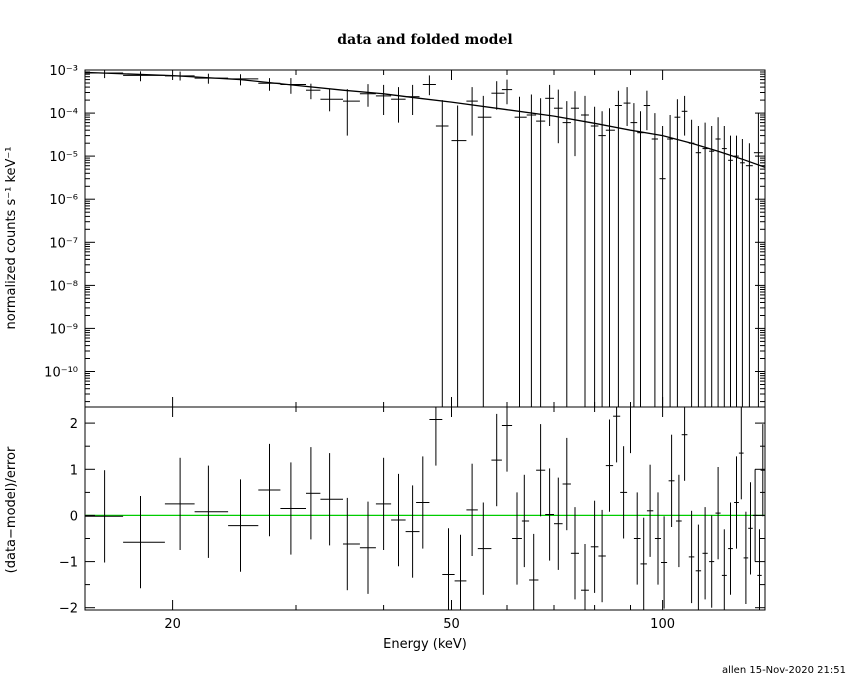  I want to click on y-tick-label: −1, so click(68, 563).